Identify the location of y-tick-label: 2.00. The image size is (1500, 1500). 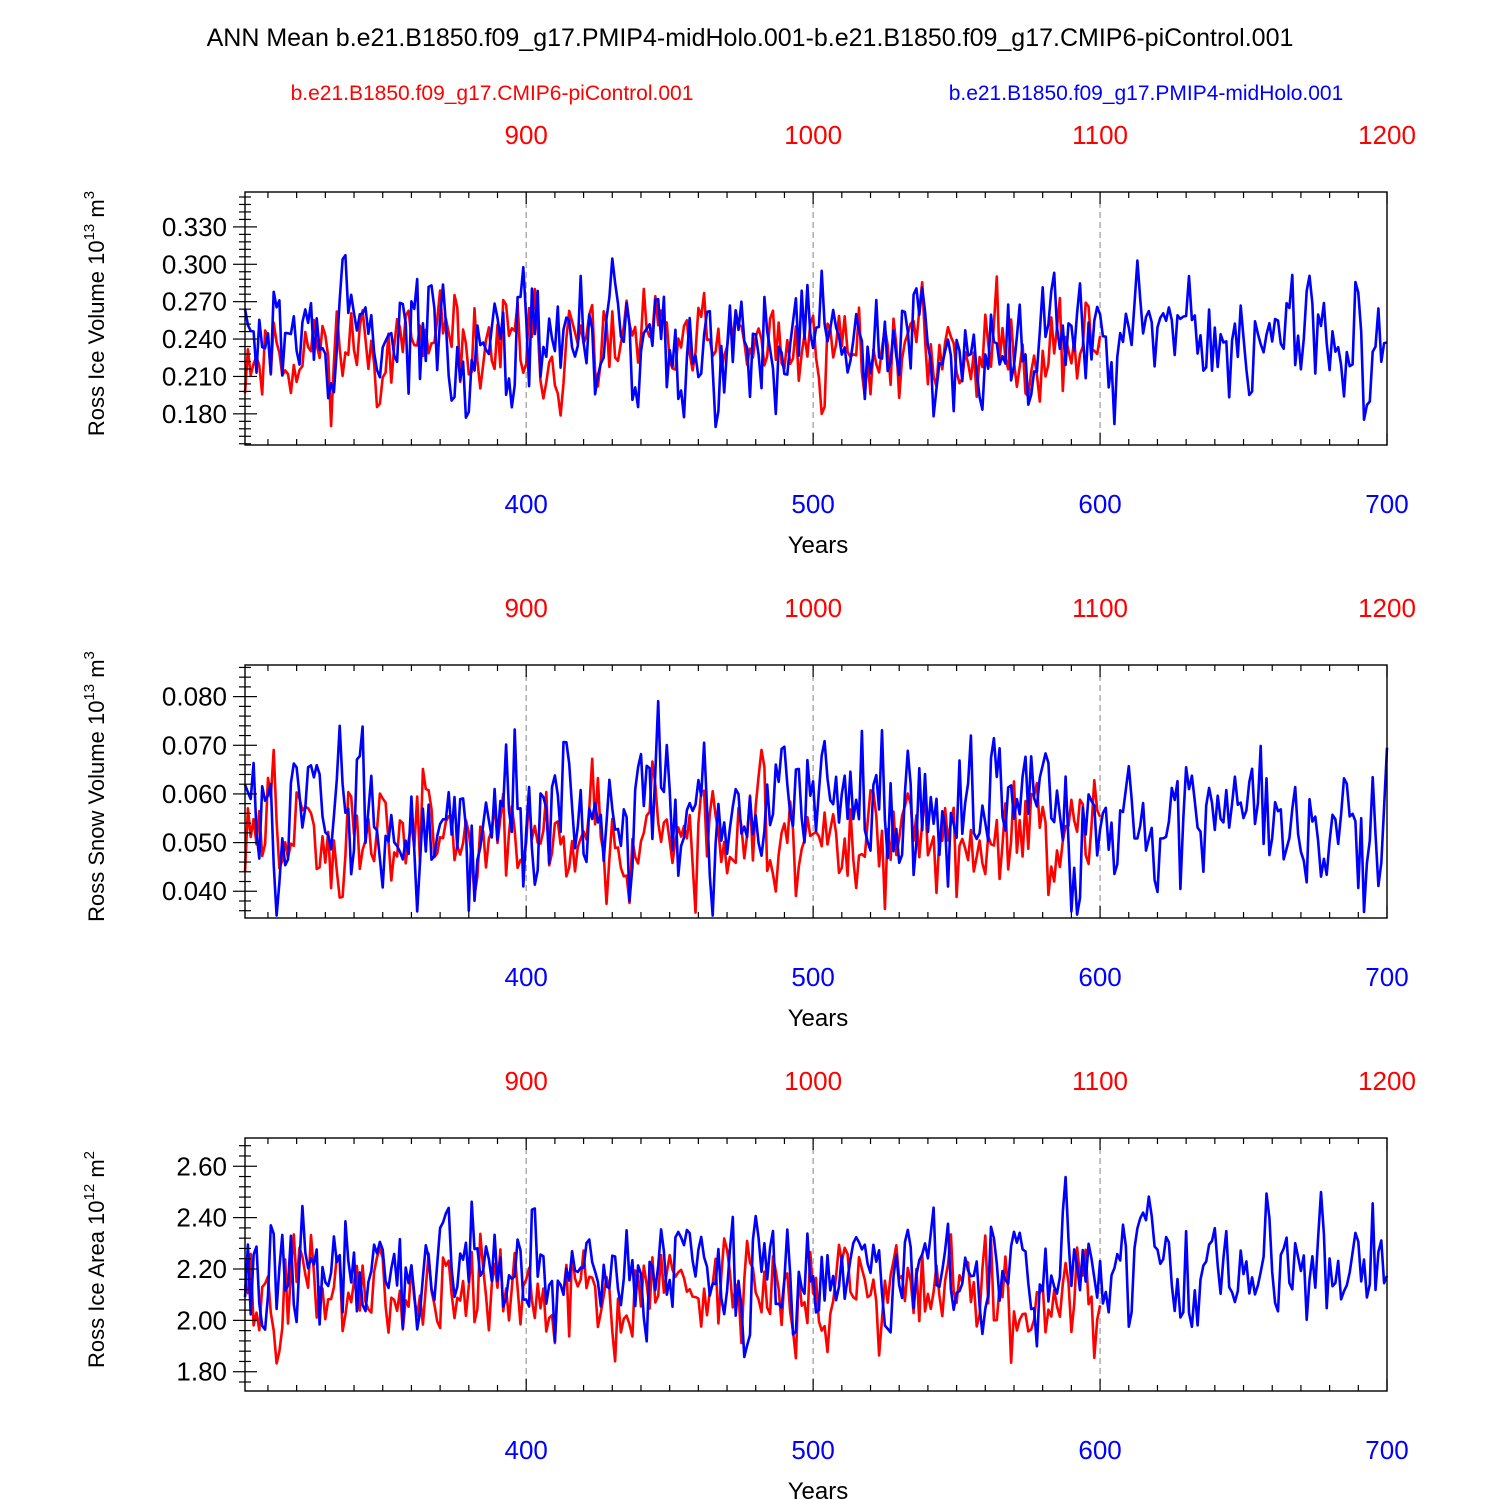
(201, 1320).